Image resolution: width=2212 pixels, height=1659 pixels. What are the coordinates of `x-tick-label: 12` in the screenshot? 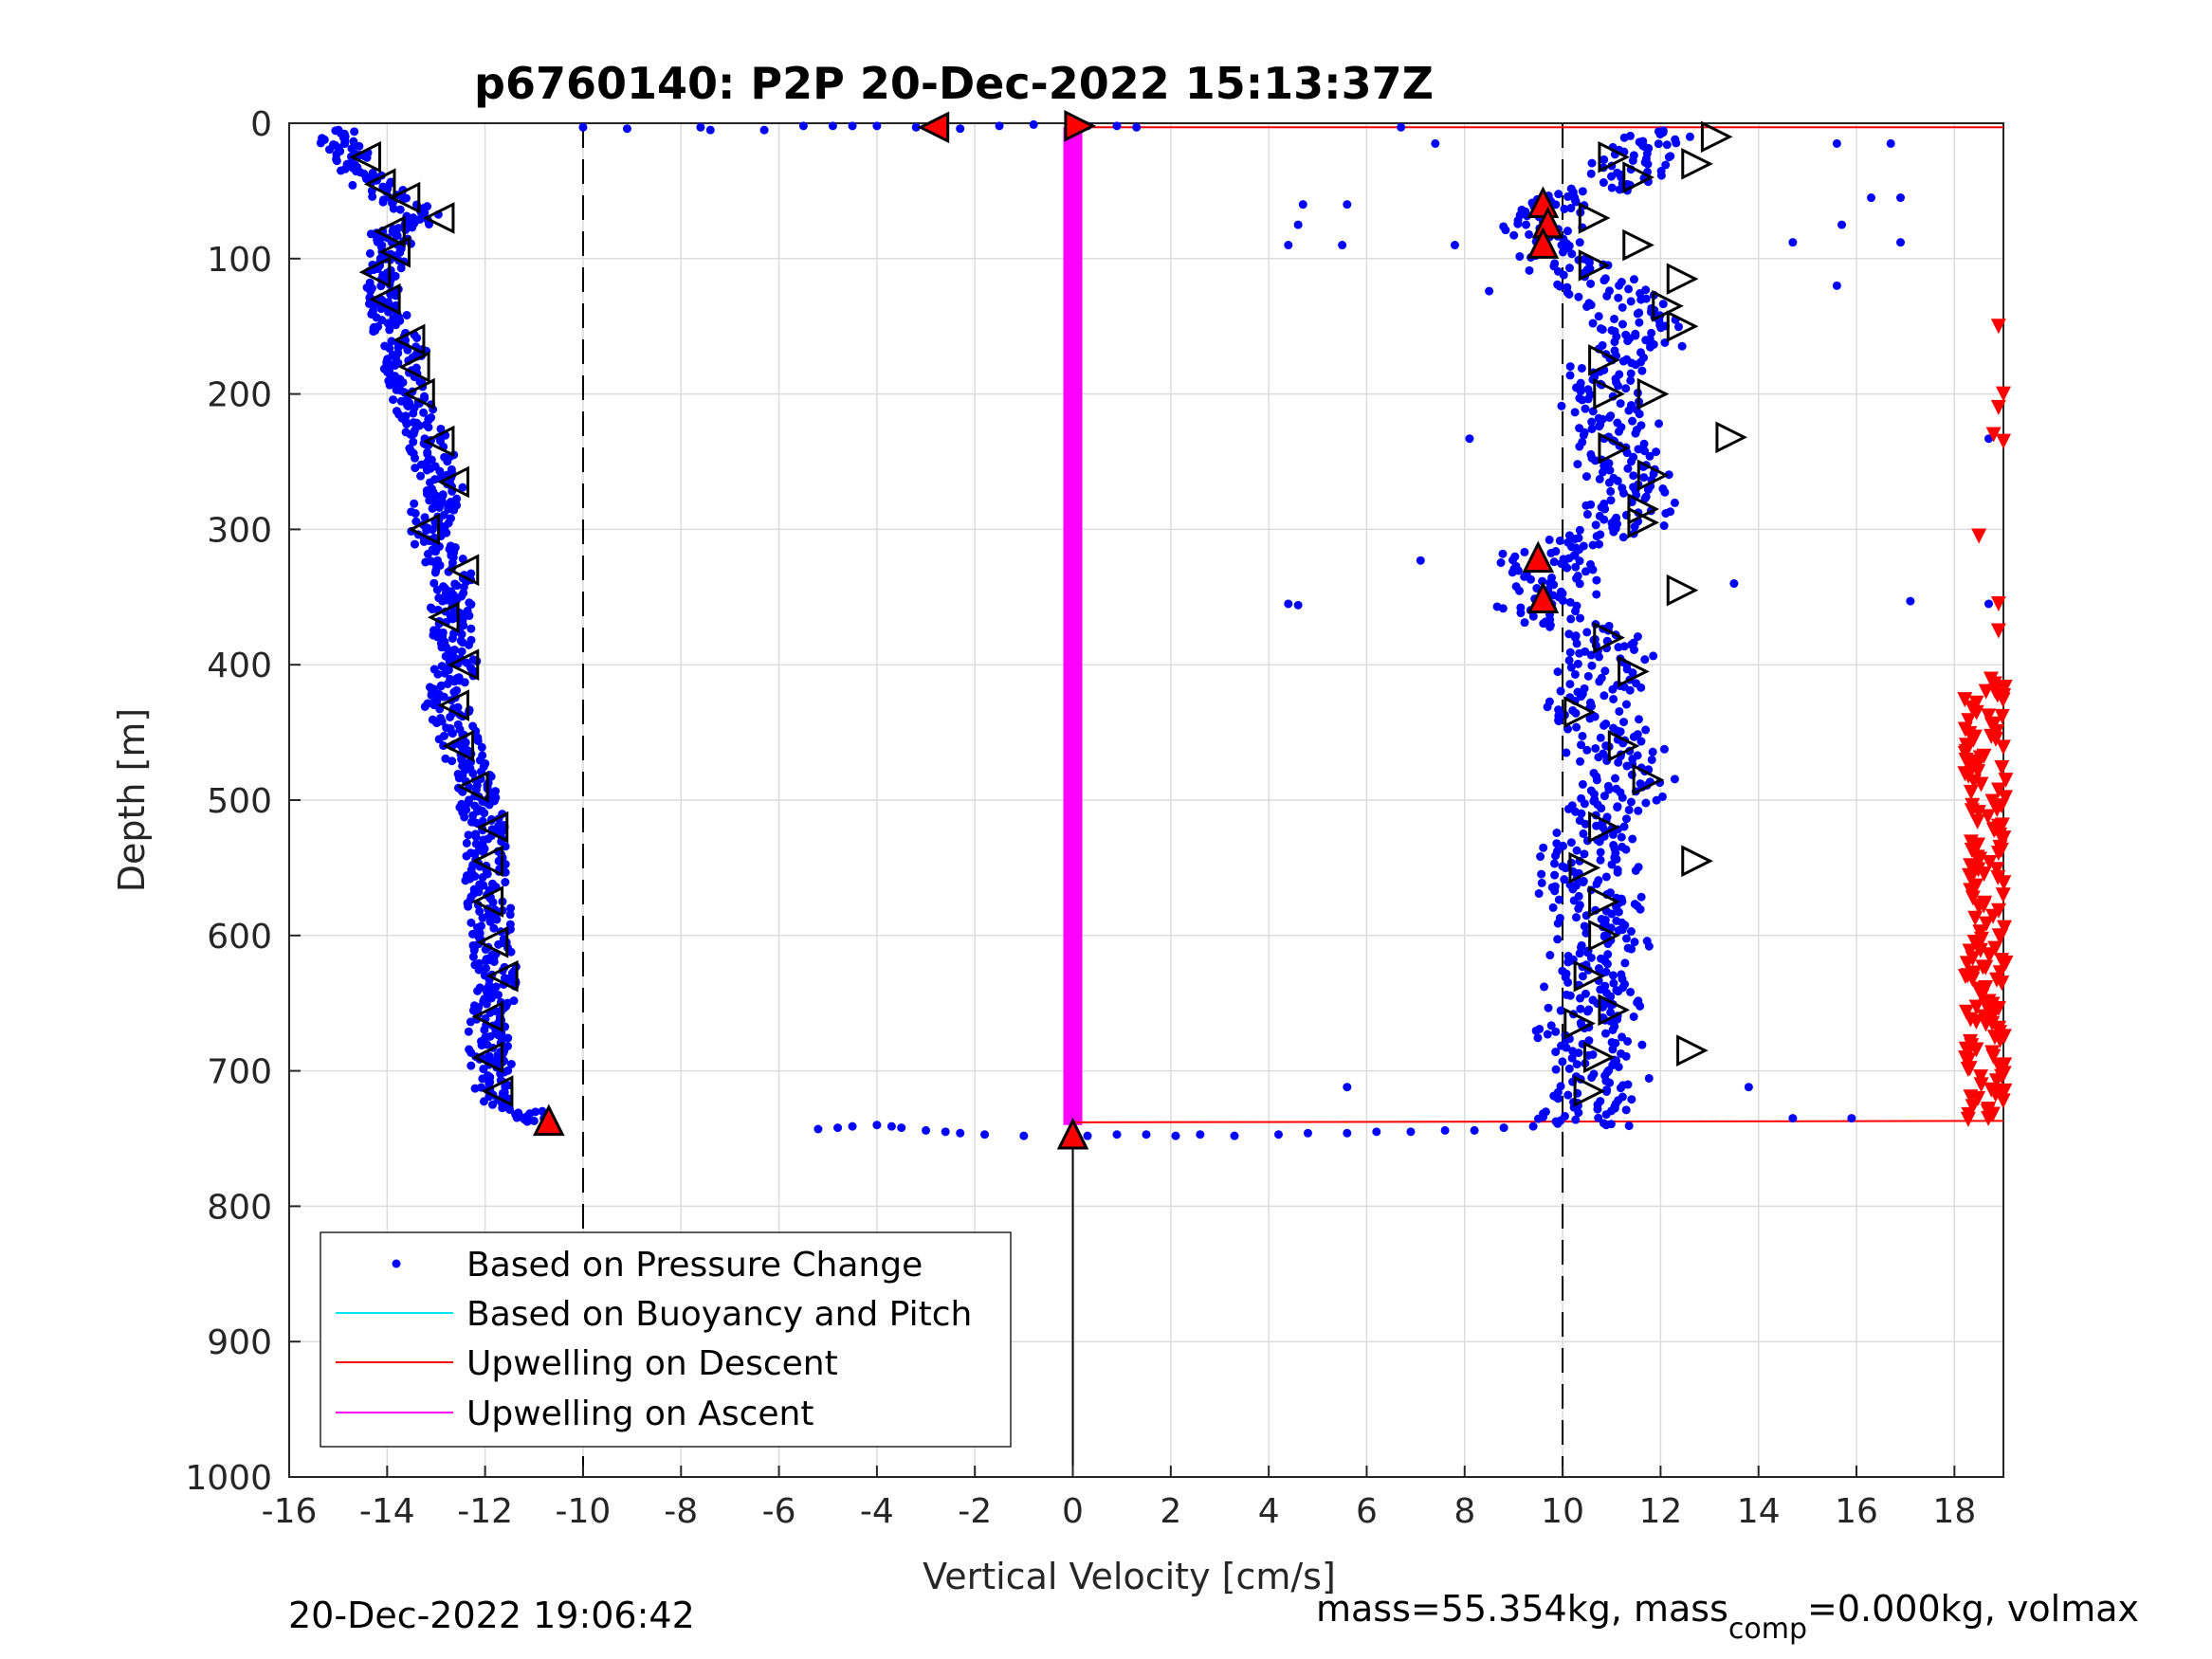 It's located at (1660, 1511).